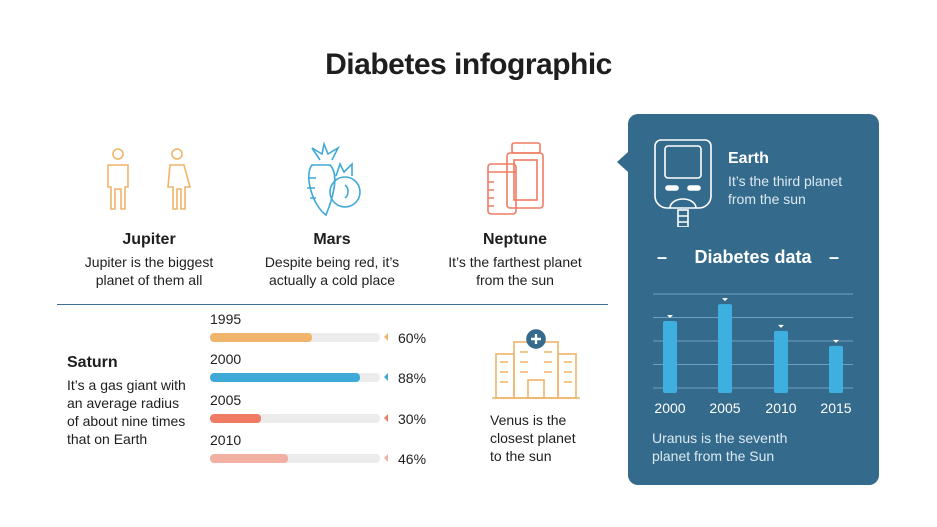 Image resolution: width=937 pixels, height=527 pixels. Describe the element at coordinates (412, 338) in the screenshot. I see `progress-percent: 60%` at that location.